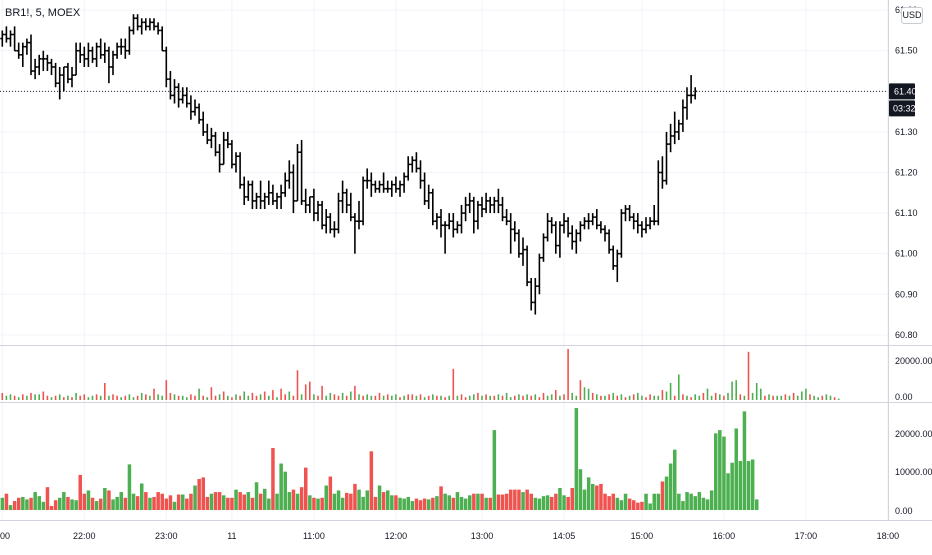  What do you see at coordinates (906, 132) in the screenshot?
I see `price-tick-label: 61.30` at bounding box center [906, 132].